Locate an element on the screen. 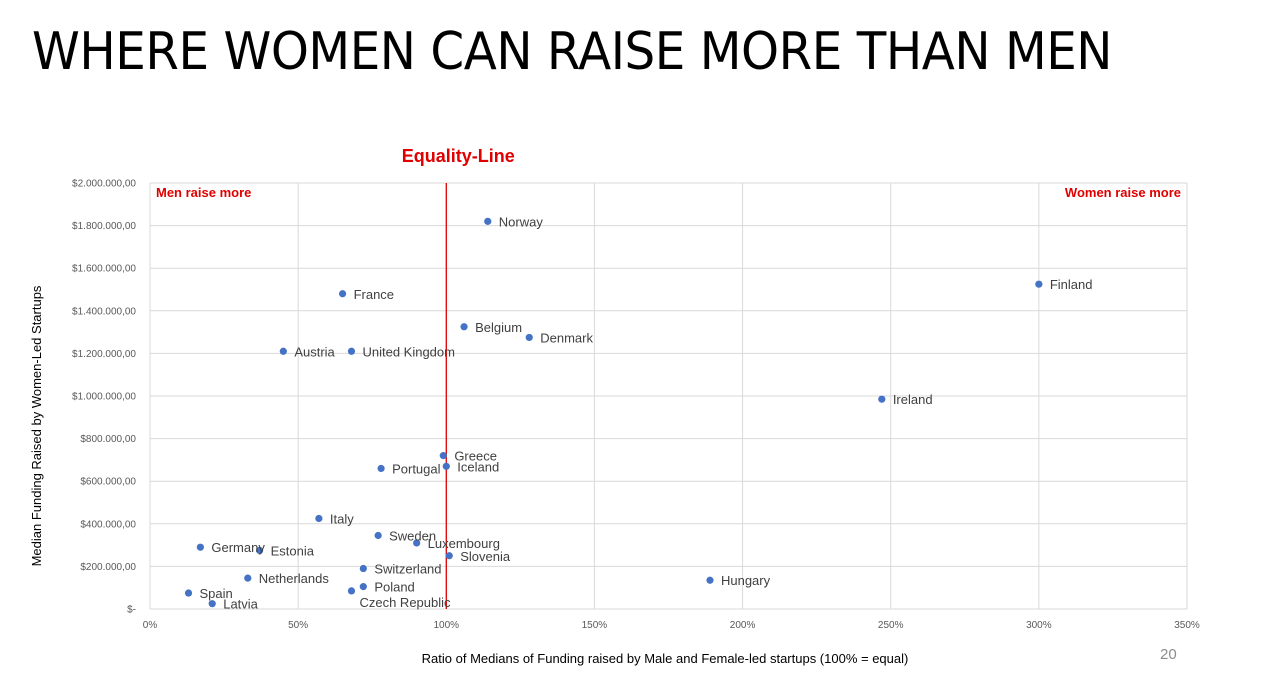 This screenshot has width=1275, height=674. point-label-germany: Germany is located at coordinates (238, 547).